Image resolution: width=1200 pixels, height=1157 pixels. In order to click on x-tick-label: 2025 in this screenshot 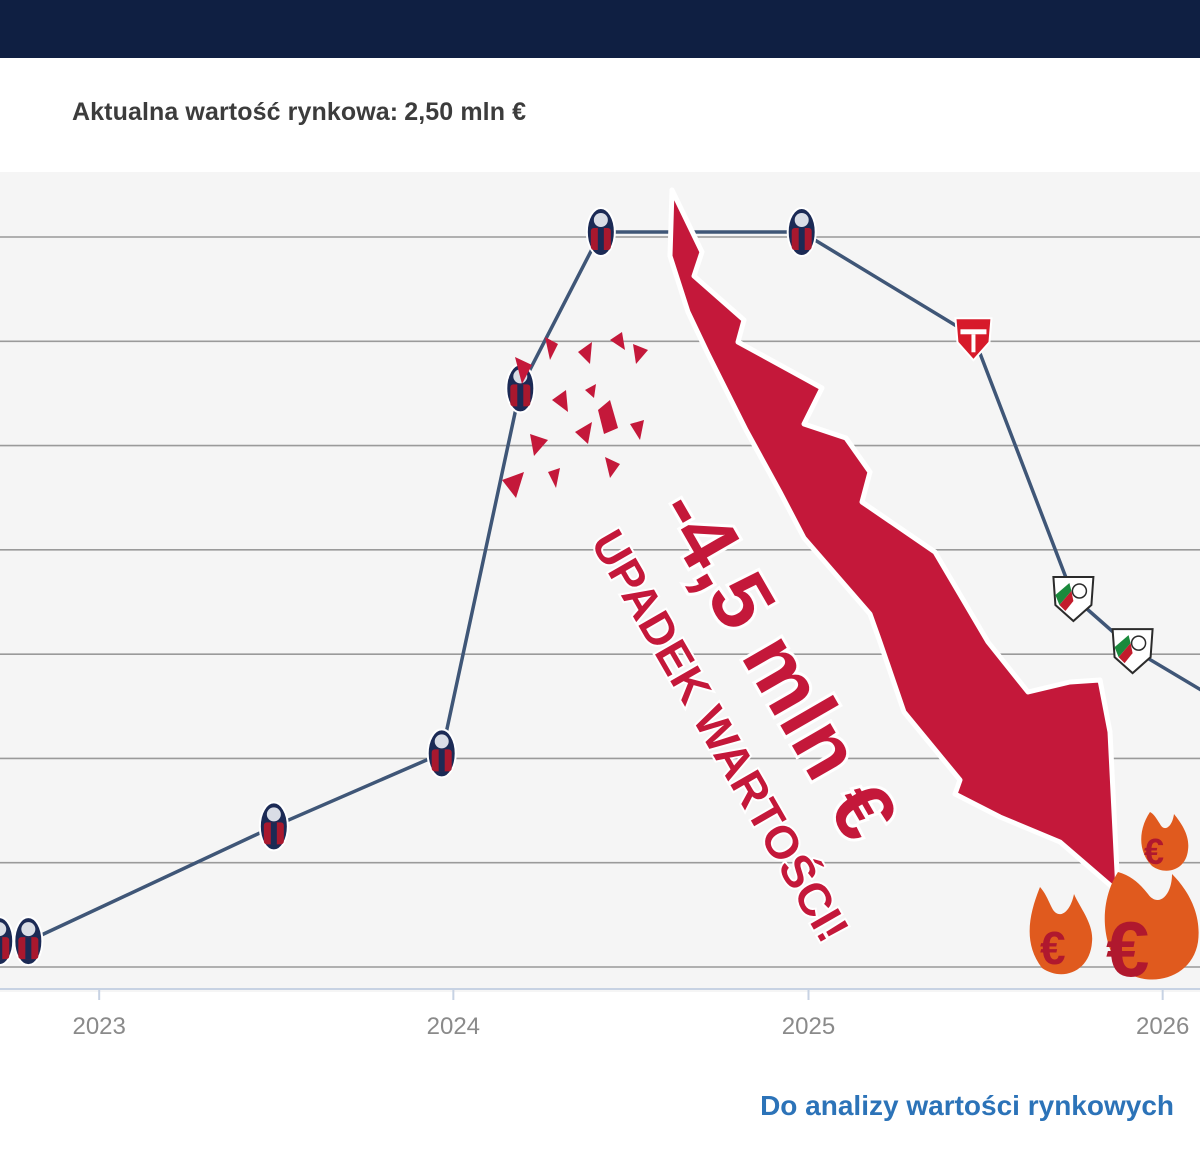, I will do `click(808, 1026)`.